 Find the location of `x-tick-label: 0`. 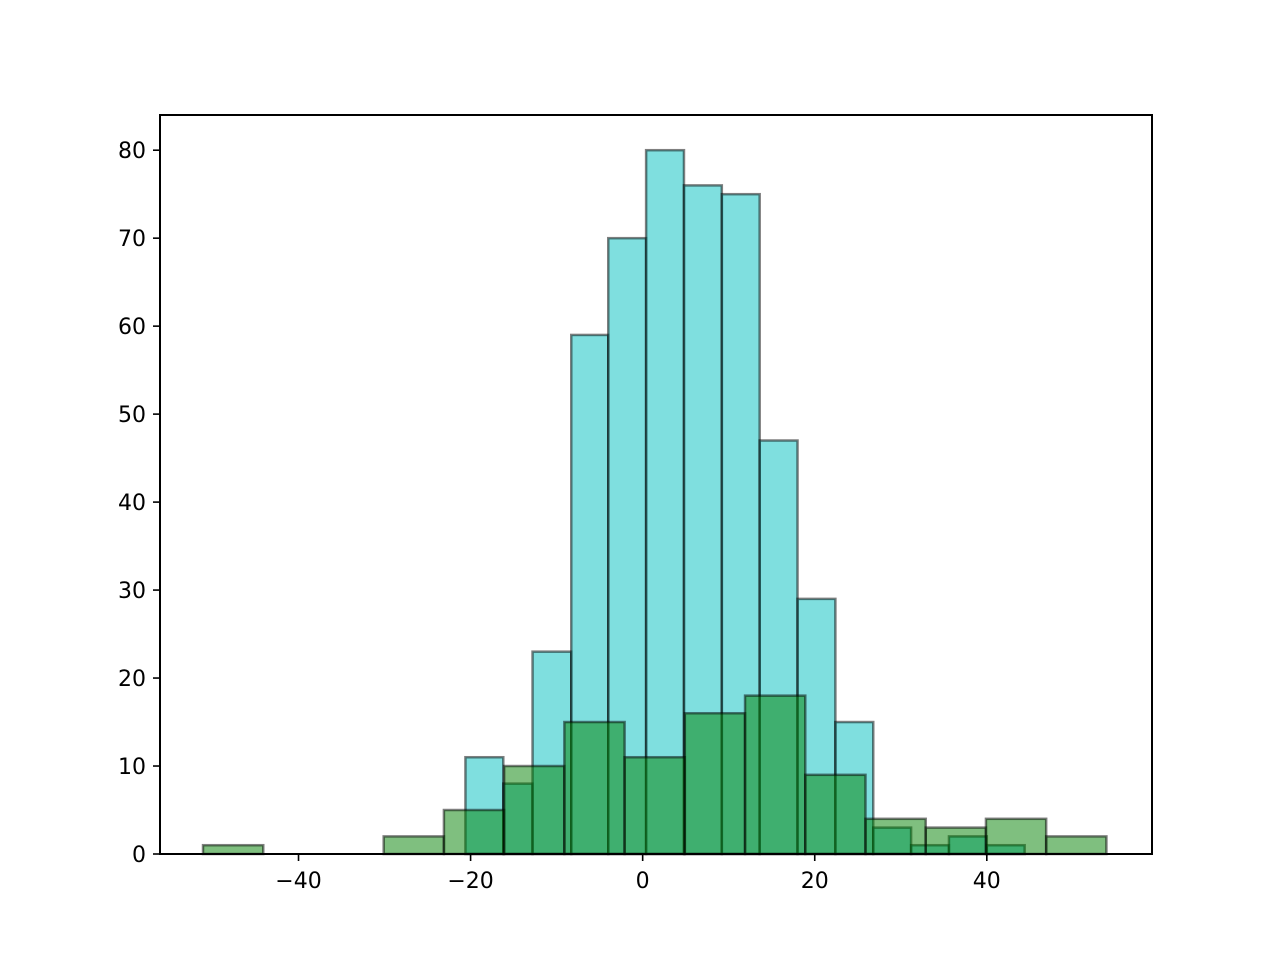

x-tick-label: 0 is located at coordinates (643, 881).